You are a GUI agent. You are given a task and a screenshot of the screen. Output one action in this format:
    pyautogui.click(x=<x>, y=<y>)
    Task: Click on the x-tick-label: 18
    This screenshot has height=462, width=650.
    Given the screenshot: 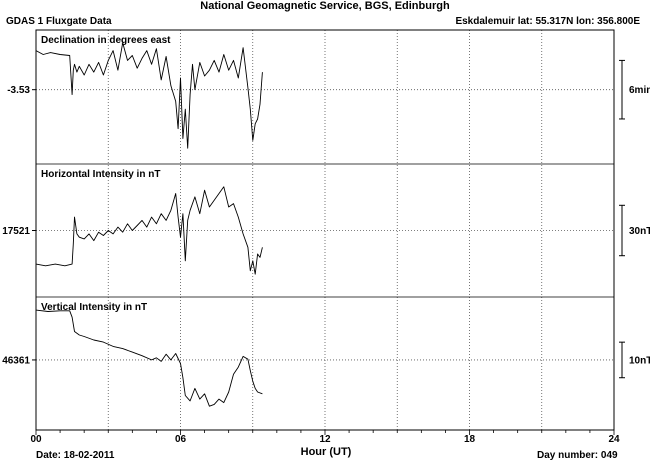 What is the action you would take?
    pyautogui.click(x=470, y=439)
    